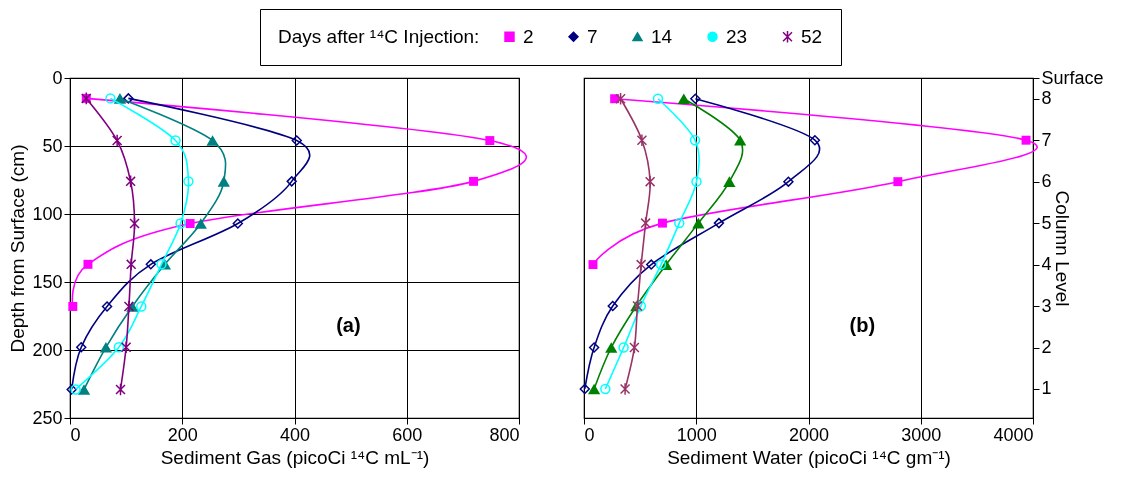 The height and width of the screenshot is (485, 1144). I want to click on y2-tick-label: 2, so click(1046, 347).